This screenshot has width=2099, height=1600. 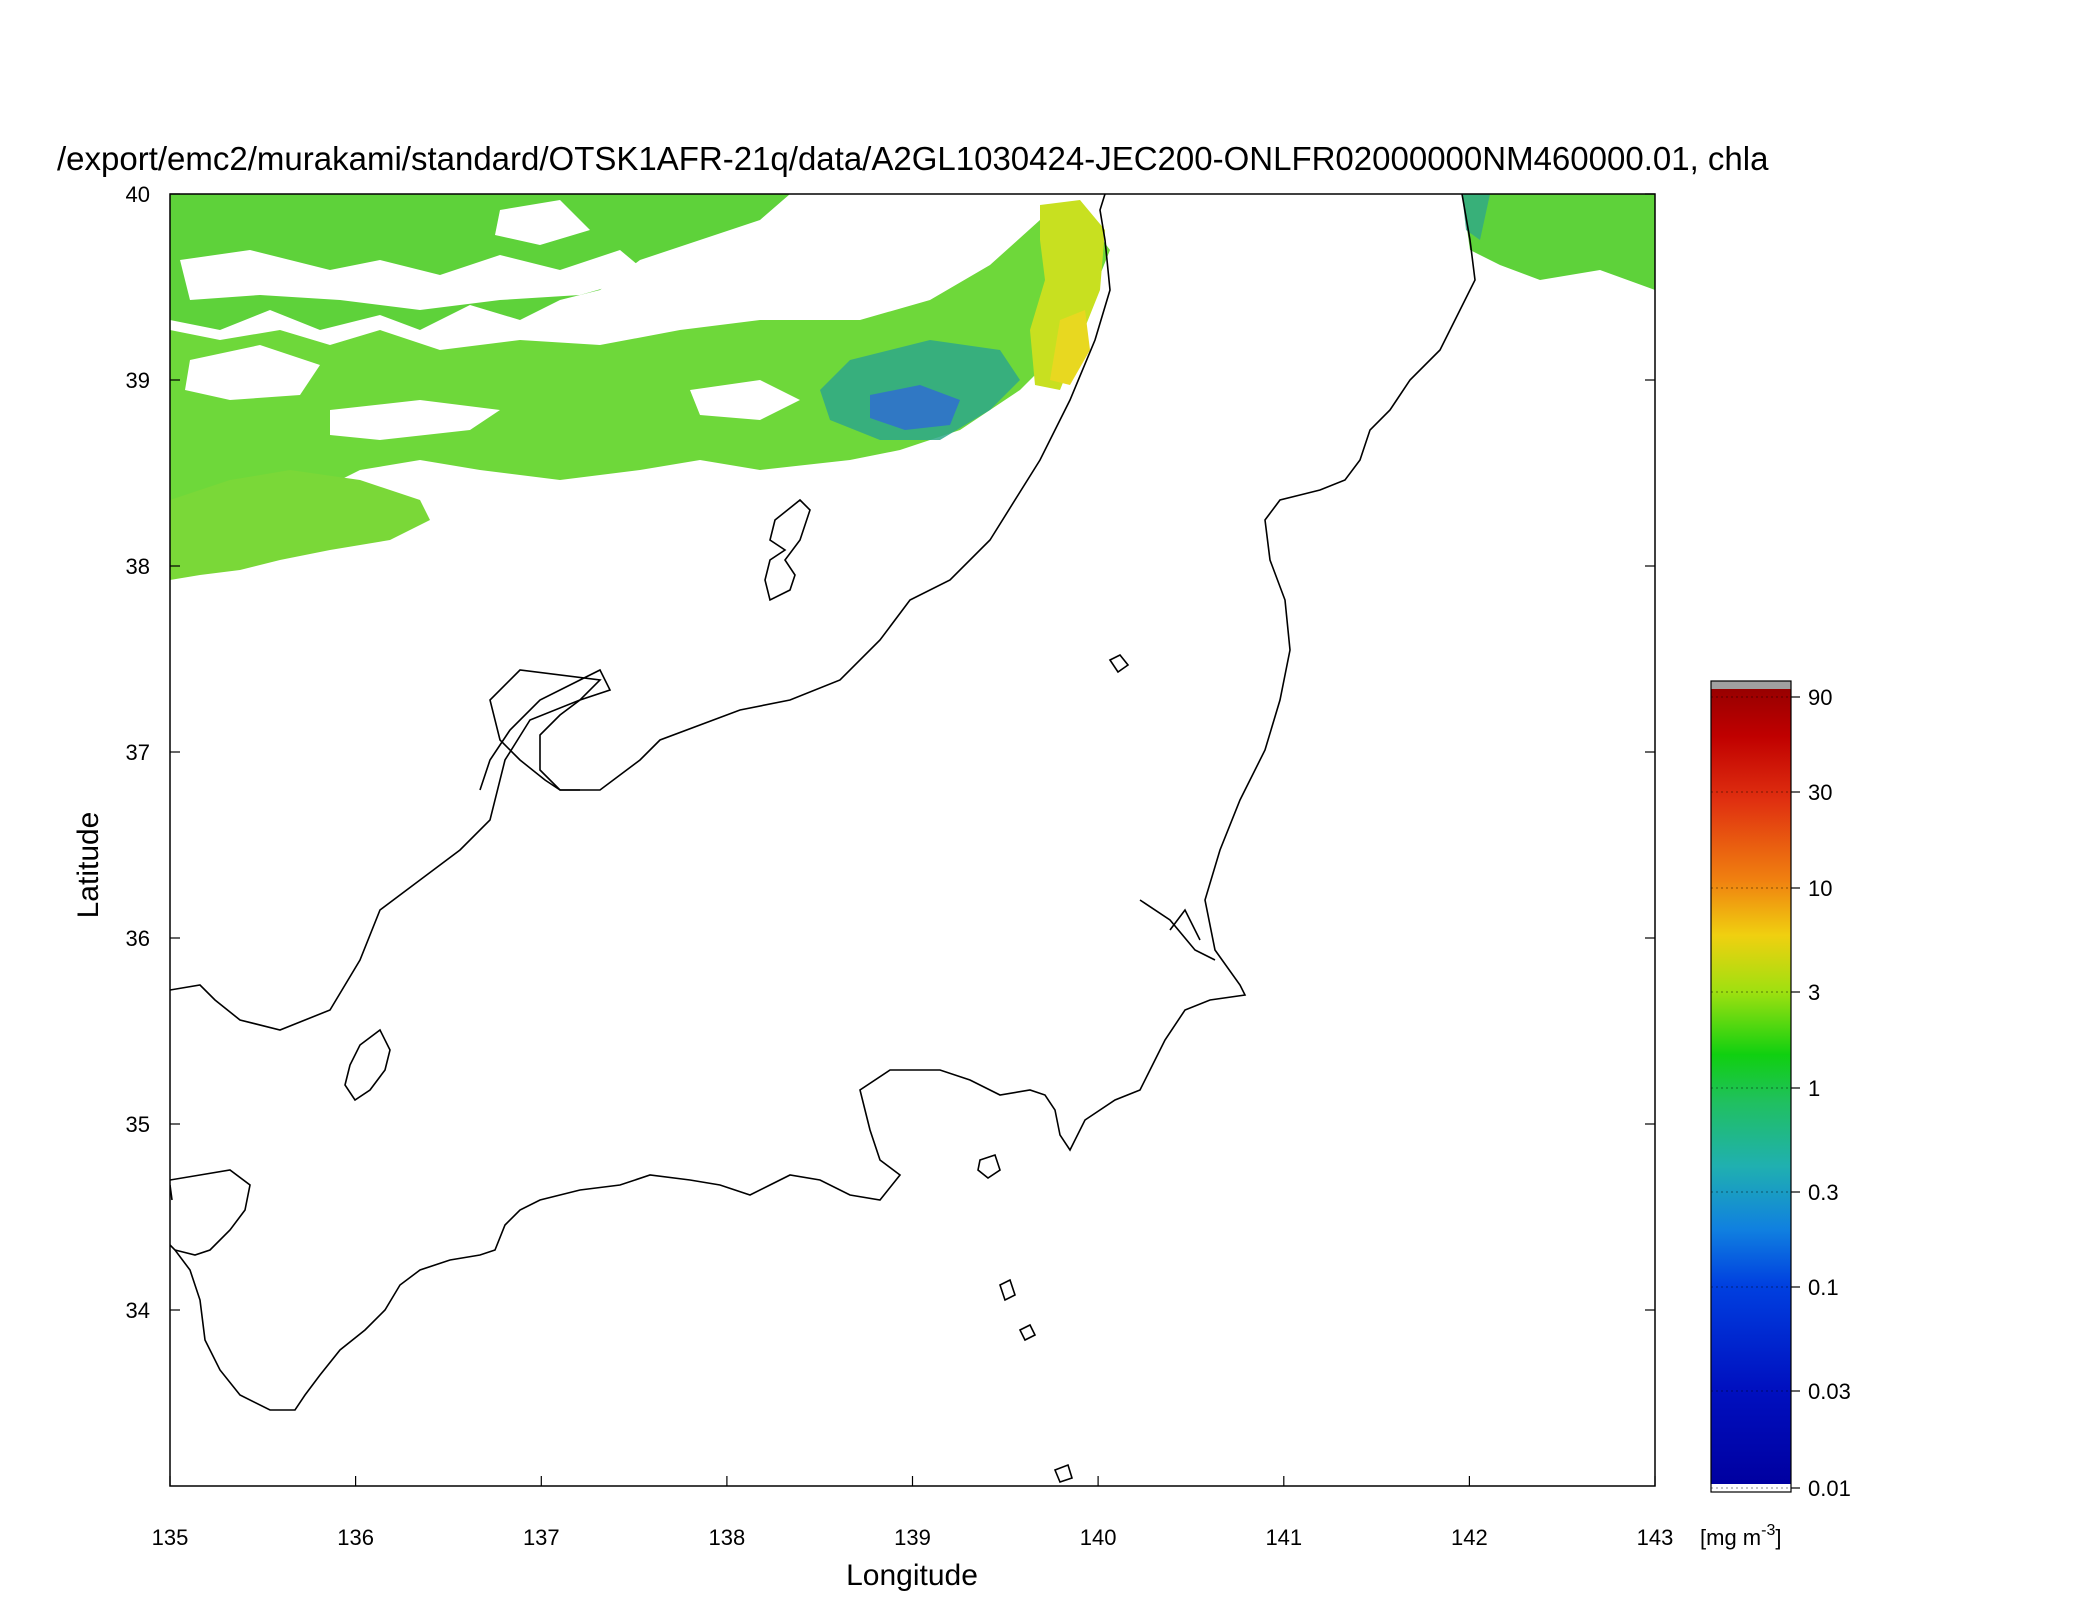 I want to click on x-tick-label: 139, so click(x=912, y=1537).